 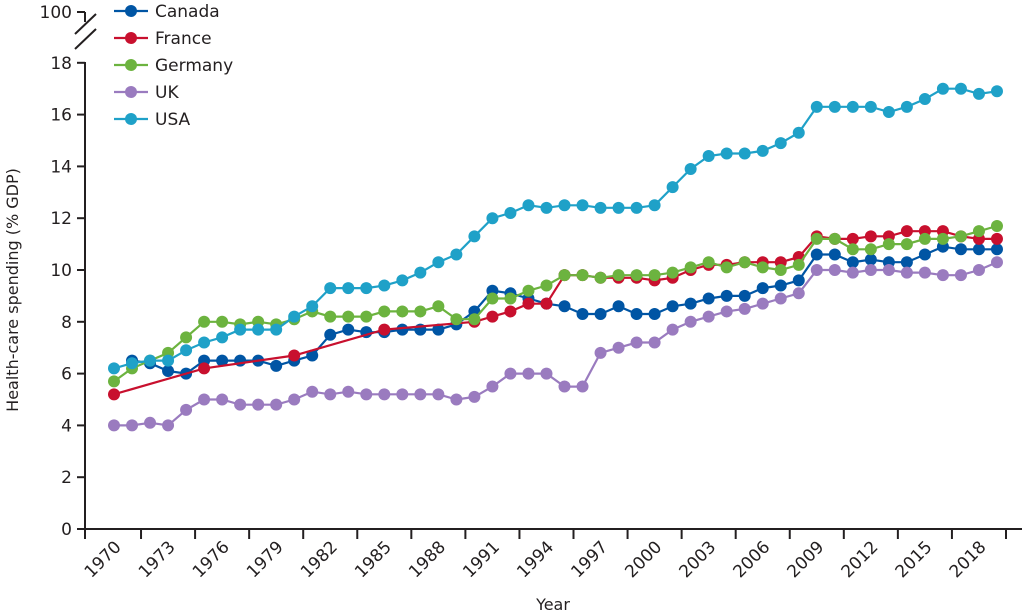 What do you see at coordinates (762, 150) in the screenshot?
I see `data-point-usa-2006` at bounding box center [762, 150].